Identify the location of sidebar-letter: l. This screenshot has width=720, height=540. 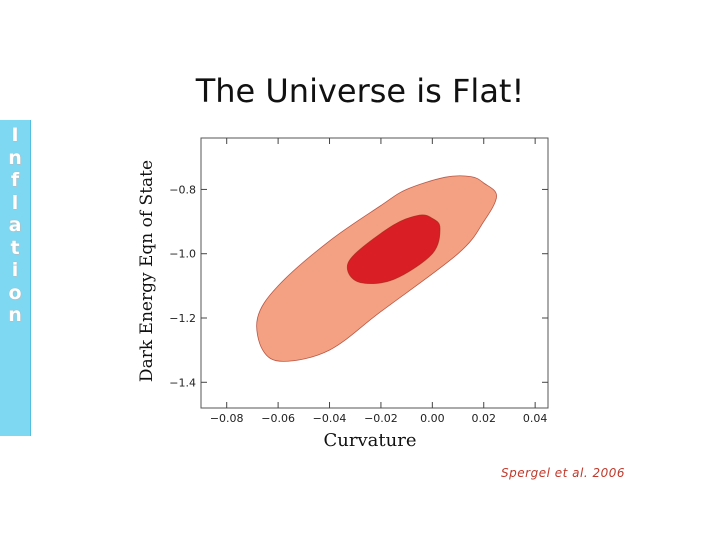
(15, 202).